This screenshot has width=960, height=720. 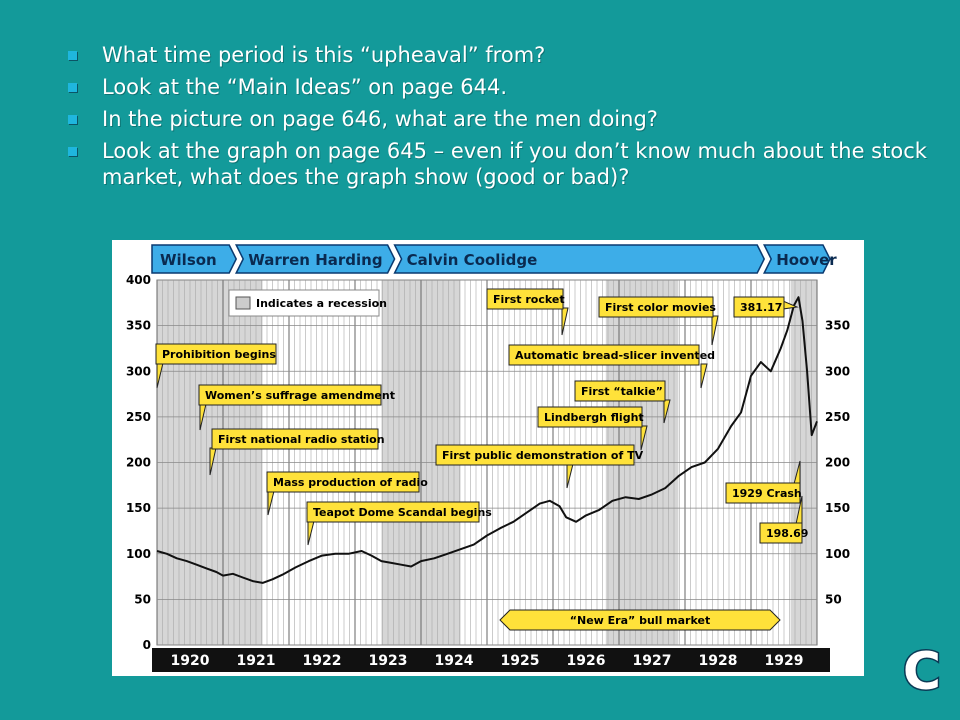 I want to click on annotation-text: “New Era” bull market, so click(x=640, y=620).